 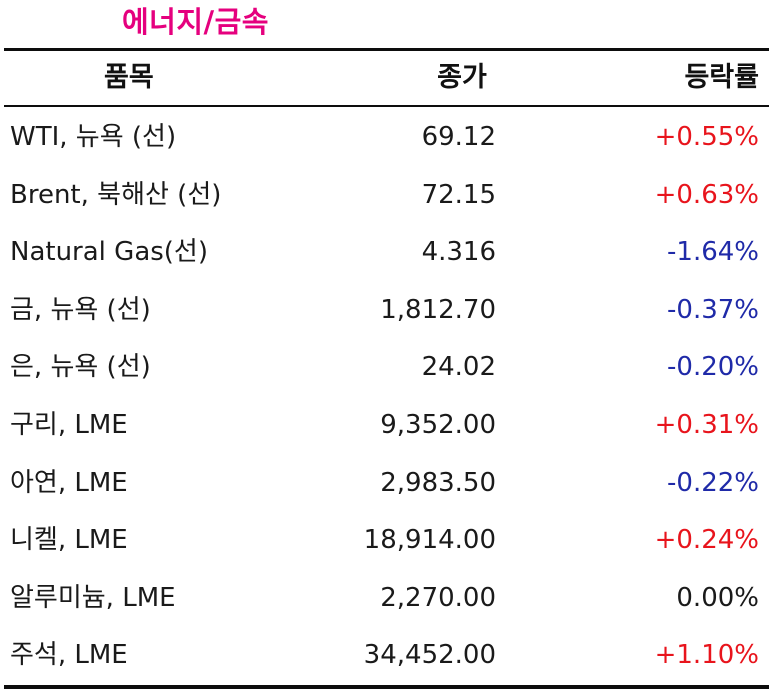 I want to click on item-name: 구리, LME, so click(x=69, y=424).